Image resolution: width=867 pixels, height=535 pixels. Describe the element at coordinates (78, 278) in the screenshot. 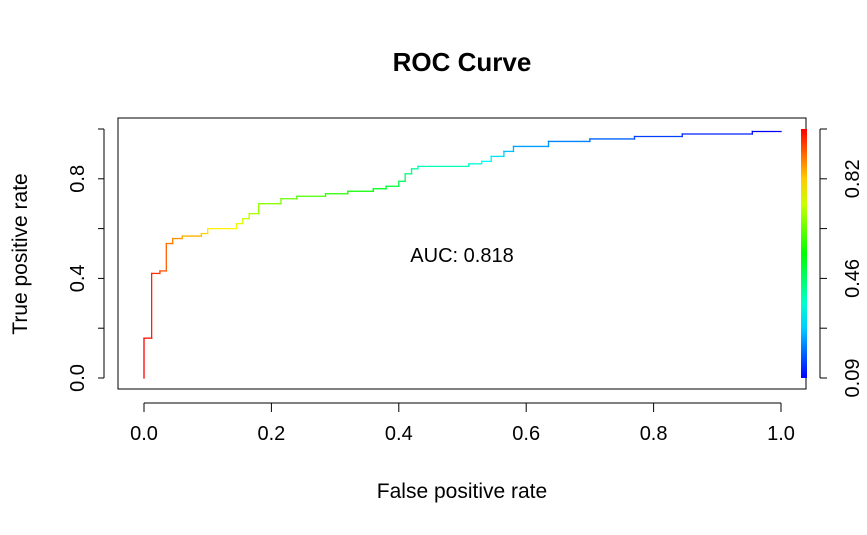

I see `y-tick-label: 0.4` at that location.